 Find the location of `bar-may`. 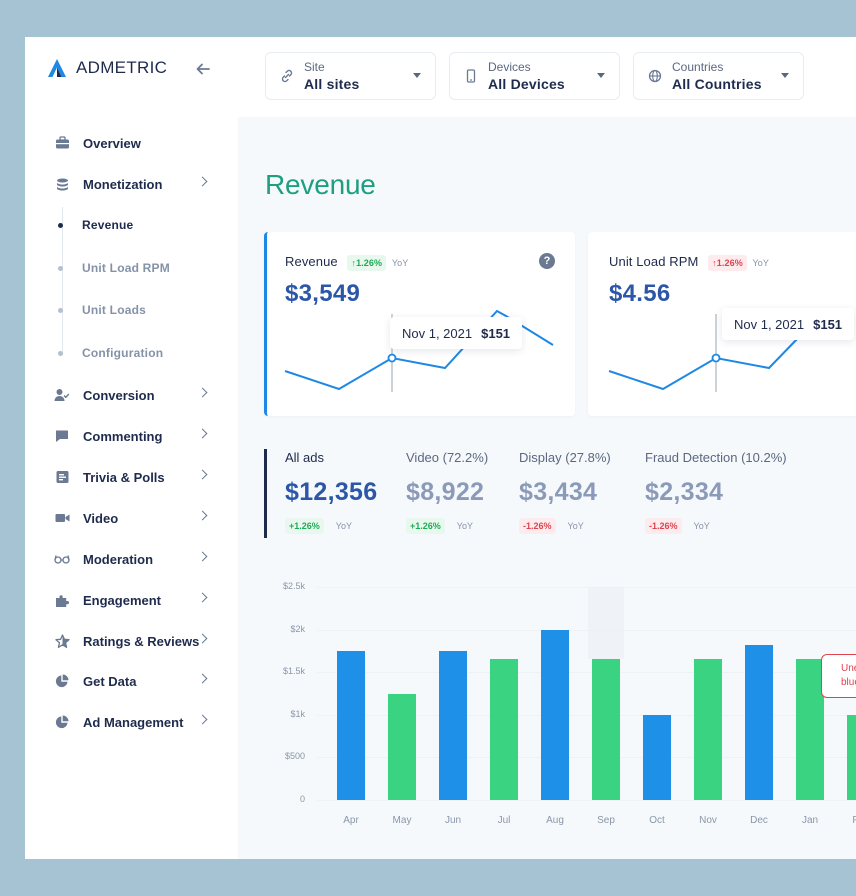

bar-may is located at coordinates (402, 746).